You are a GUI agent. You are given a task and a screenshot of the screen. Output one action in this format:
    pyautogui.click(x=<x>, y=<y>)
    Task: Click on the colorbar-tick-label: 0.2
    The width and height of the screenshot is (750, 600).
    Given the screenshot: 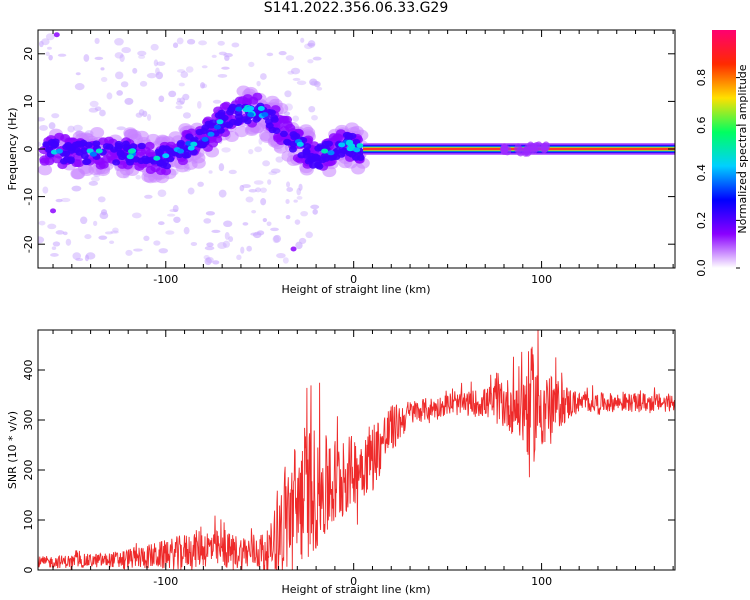 What is the action you would take?
    pyautogui.click(x=701, y=221)
    